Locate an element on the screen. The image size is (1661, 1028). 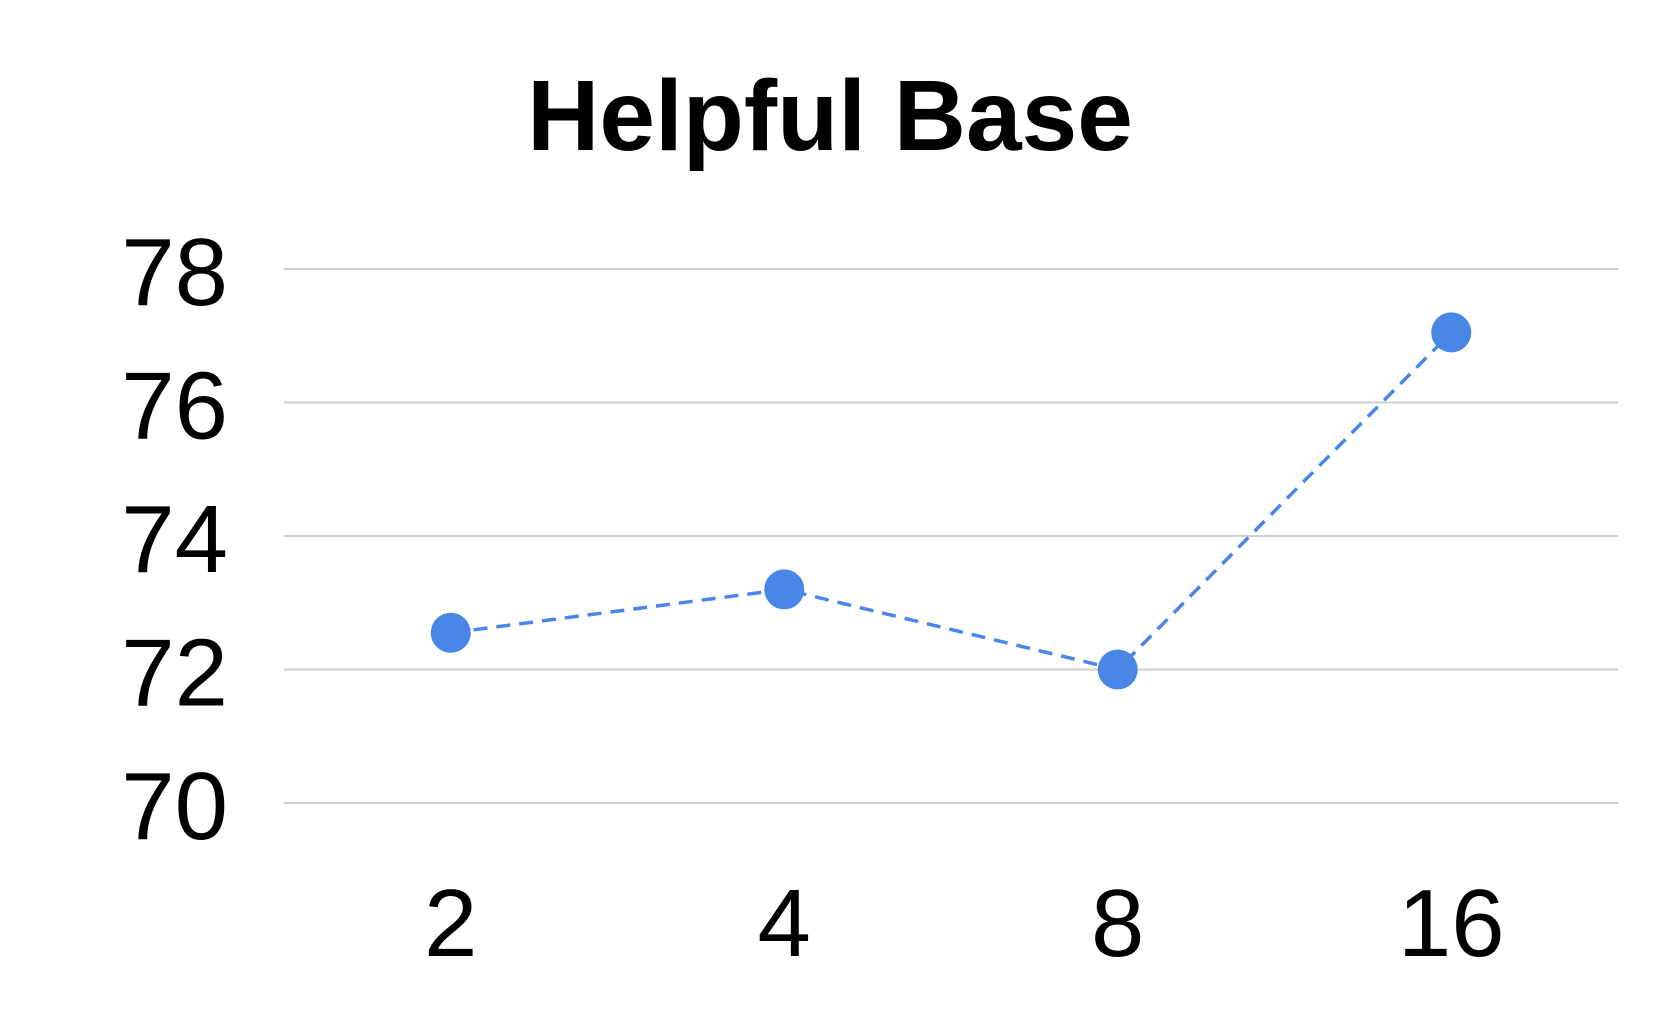
y-axis-tick-labels: 70 72 74 76 78 is located at coordinates (174, 539).